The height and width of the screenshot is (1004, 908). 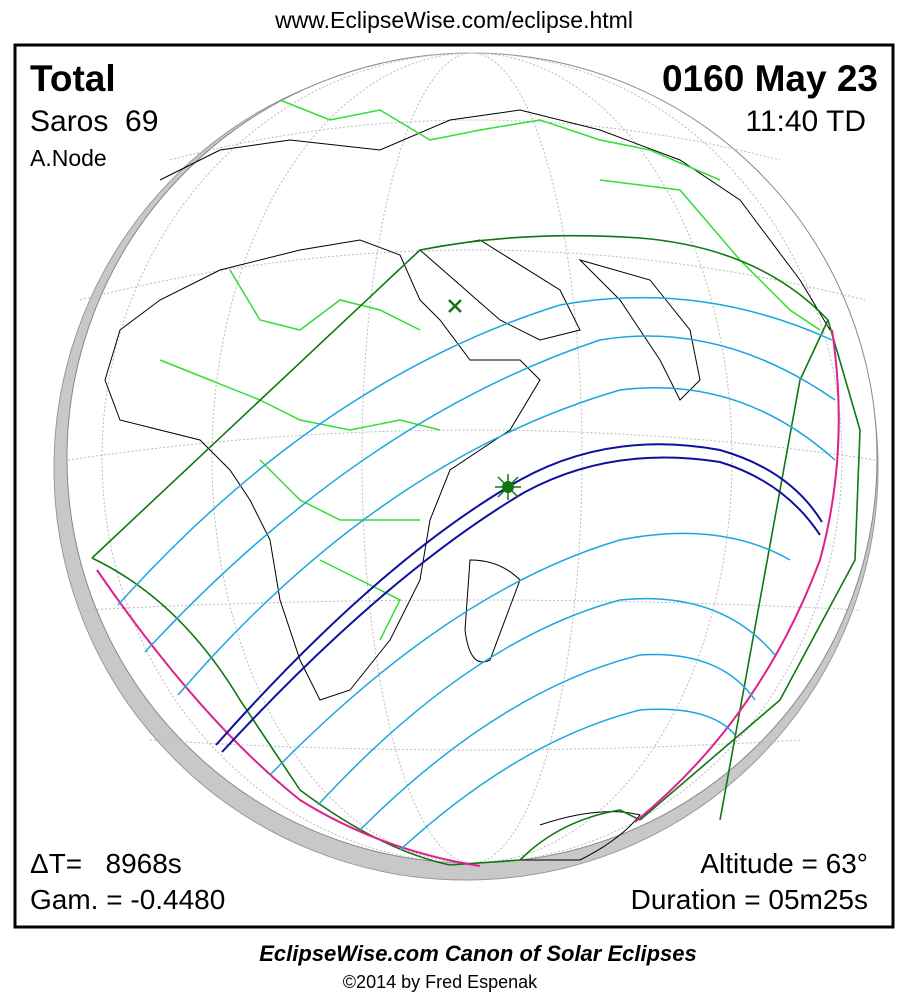 I want to click on altitude: Altitude = 63°, so click(x=784, y=863).